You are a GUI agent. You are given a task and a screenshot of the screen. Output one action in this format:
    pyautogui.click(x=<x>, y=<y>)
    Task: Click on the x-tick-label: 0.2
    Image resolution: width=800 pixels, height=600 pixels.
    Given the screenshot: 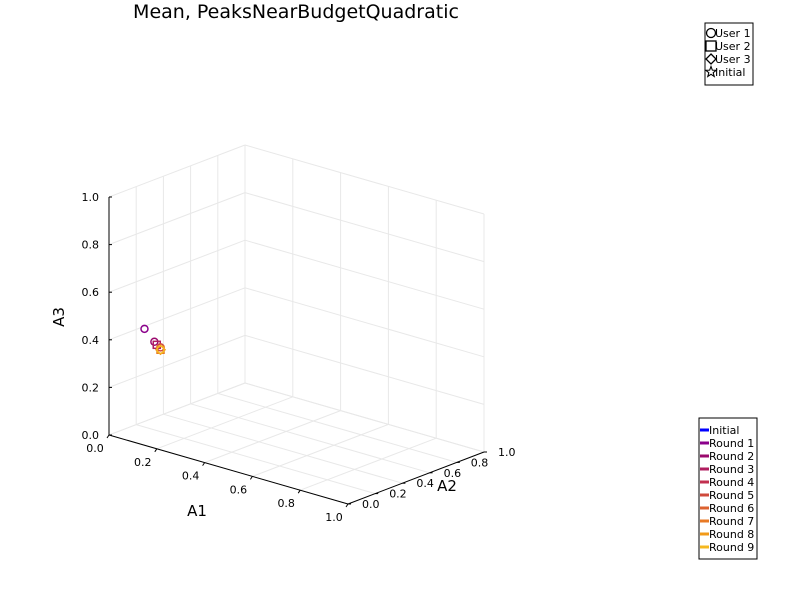 What is the action you would take?
    pyautogui.click(x=143, y=462)
    